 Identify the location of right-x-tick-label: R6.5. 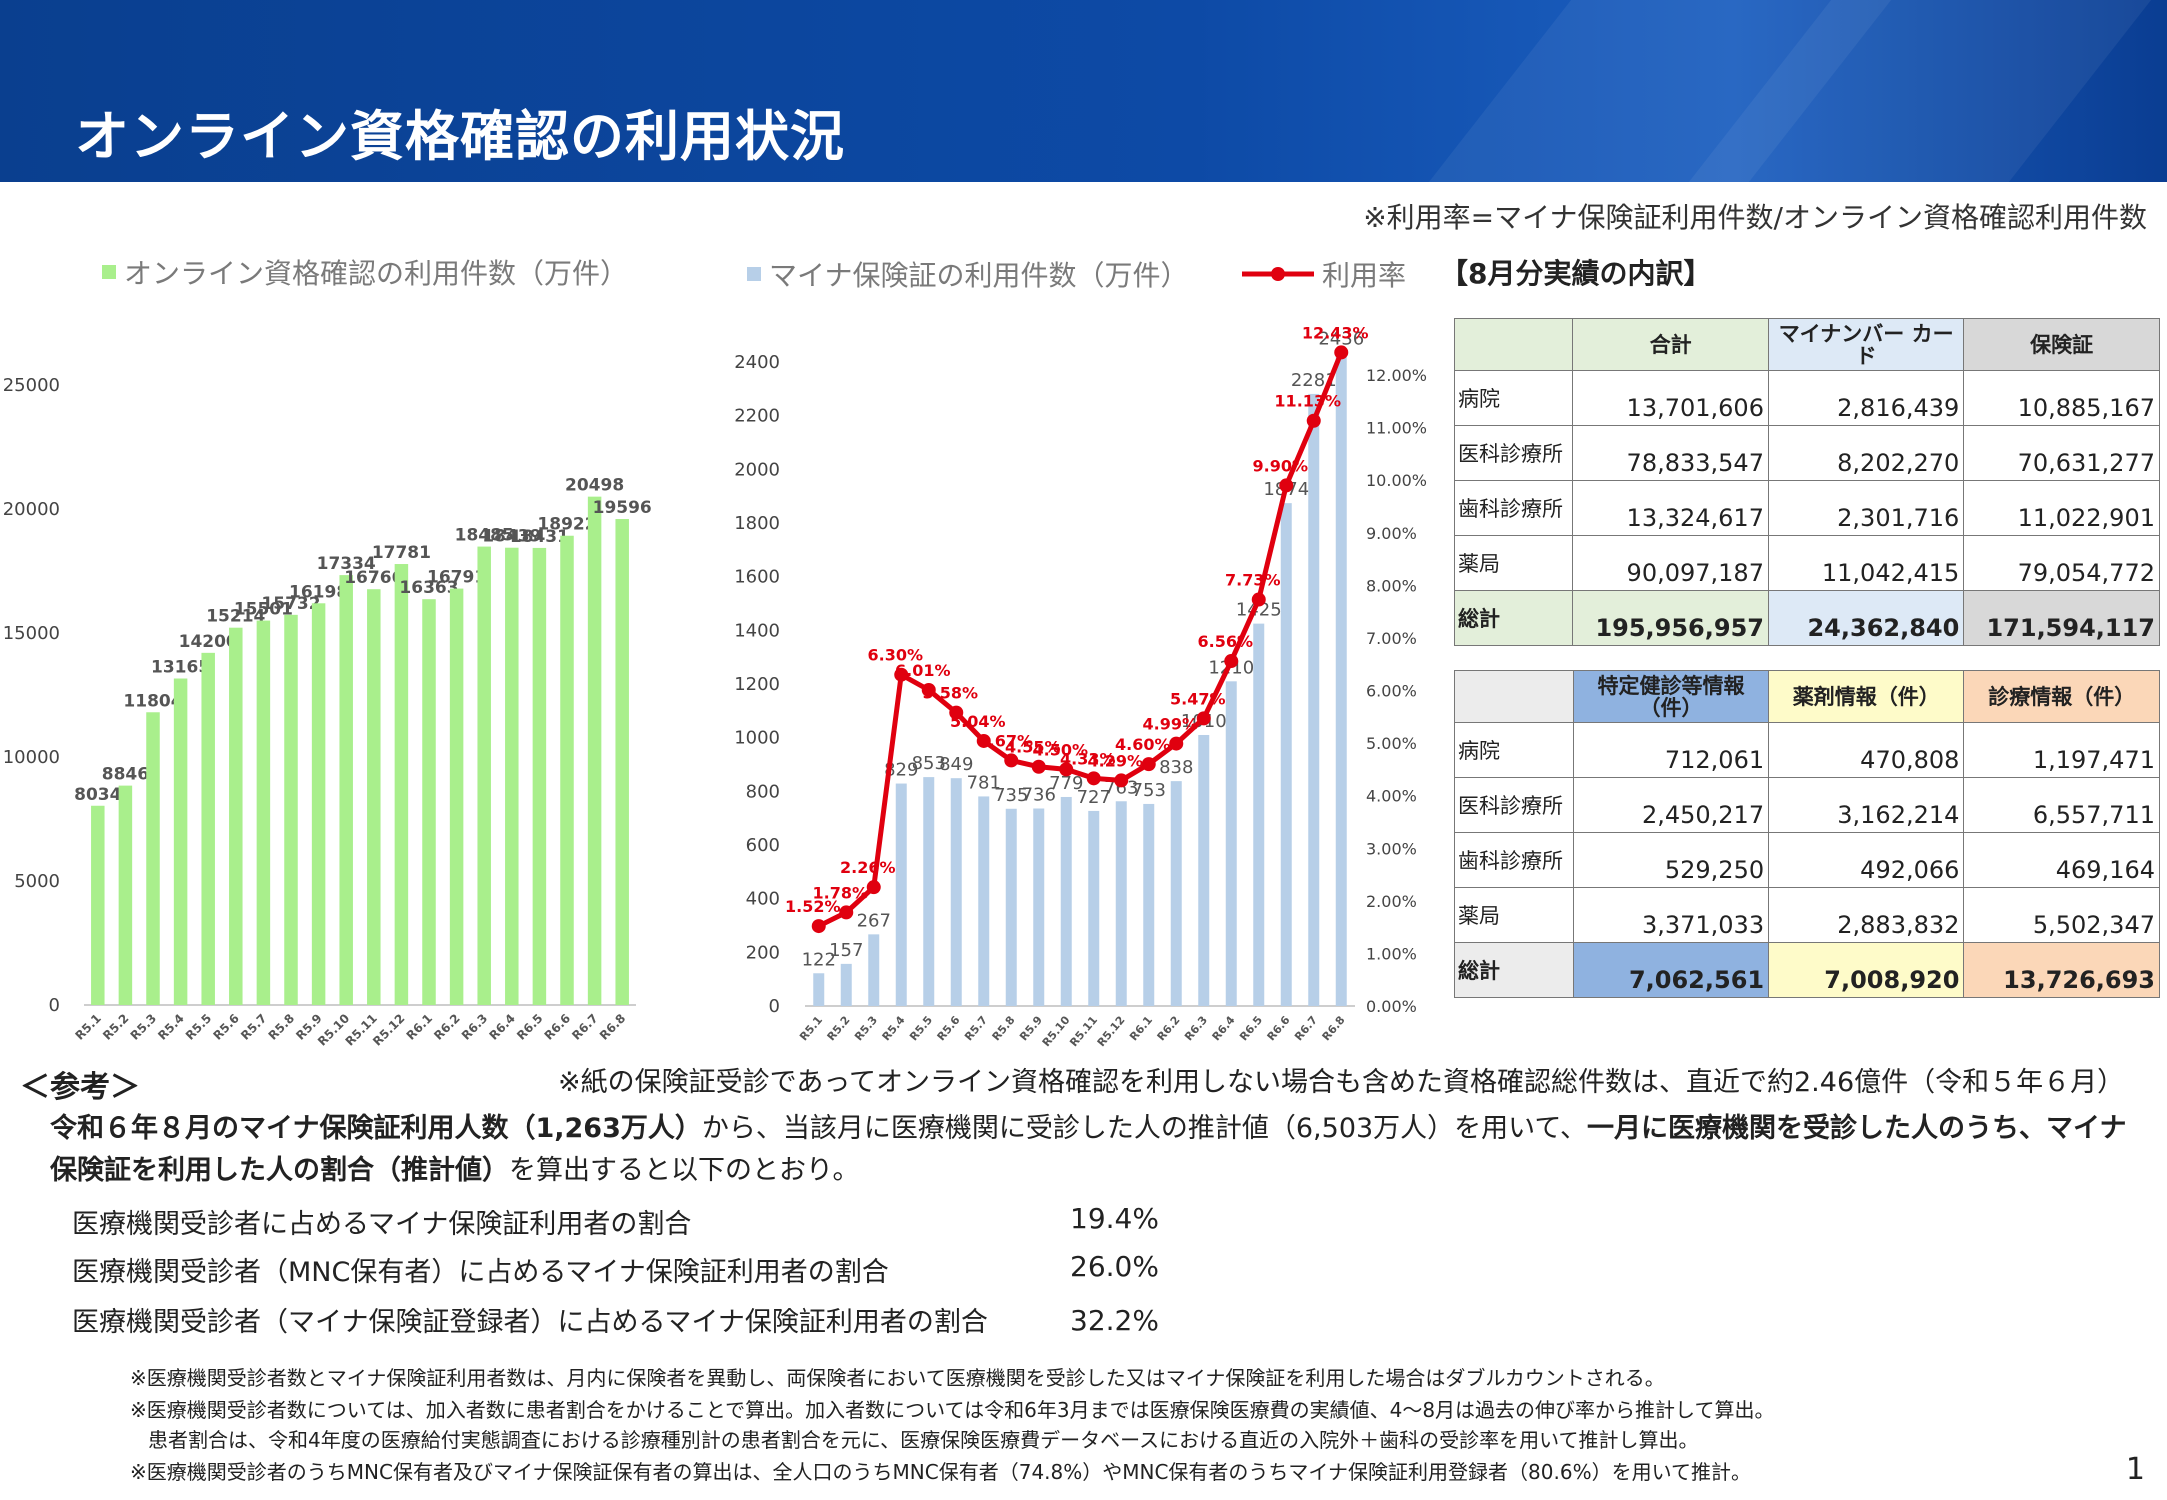
(1251, 1029).